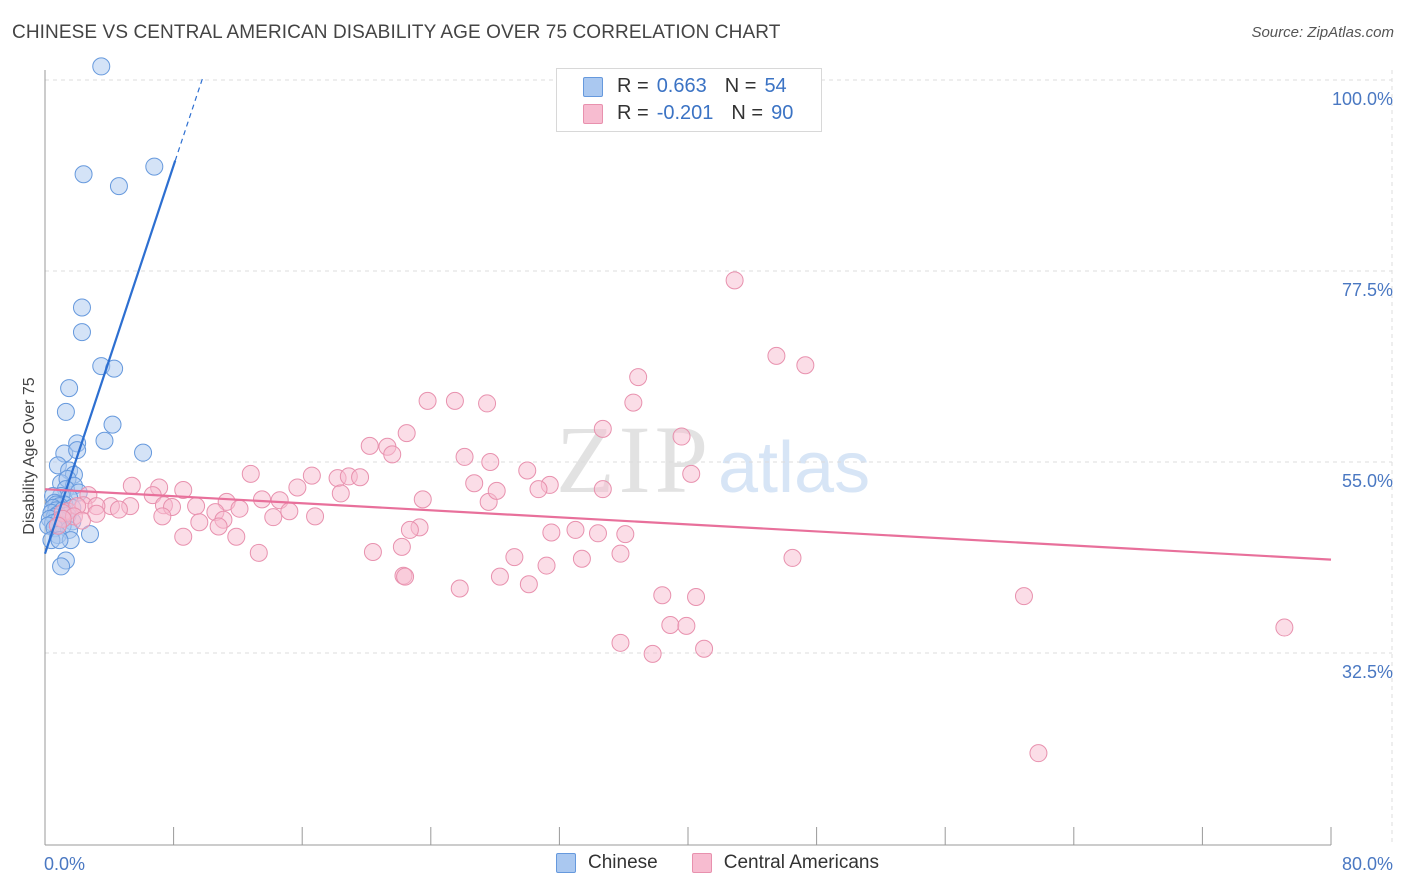  What do you see at coordinates (607, 863) in the screenshot?
I see `legend-item-chinese: Chinese` at bounding box center [607, 863].